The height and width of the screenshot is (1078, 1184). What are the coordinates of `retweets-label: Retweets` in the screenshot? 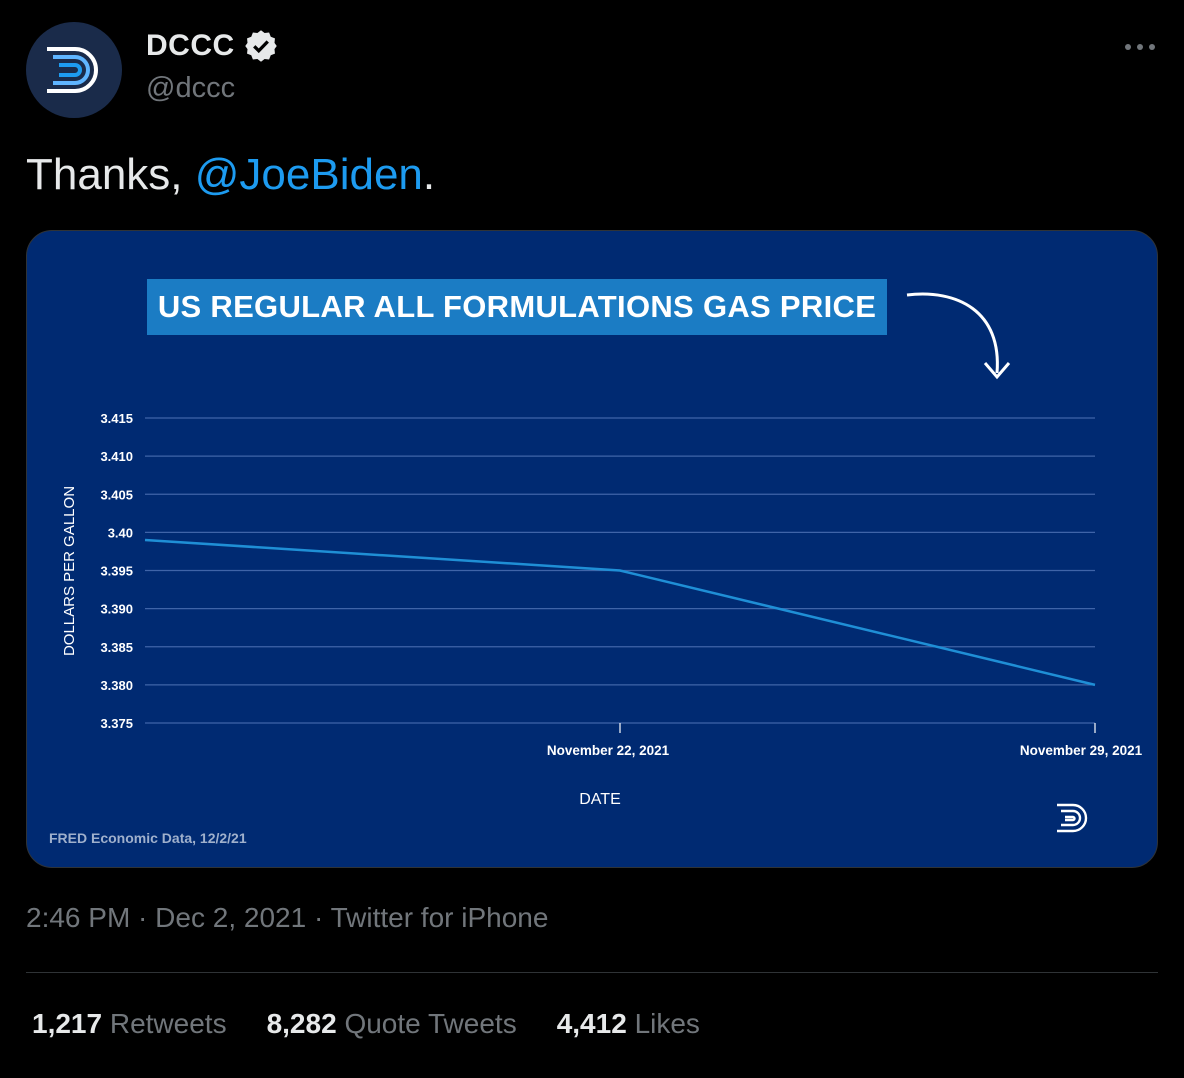 It's located at (168, 1023).